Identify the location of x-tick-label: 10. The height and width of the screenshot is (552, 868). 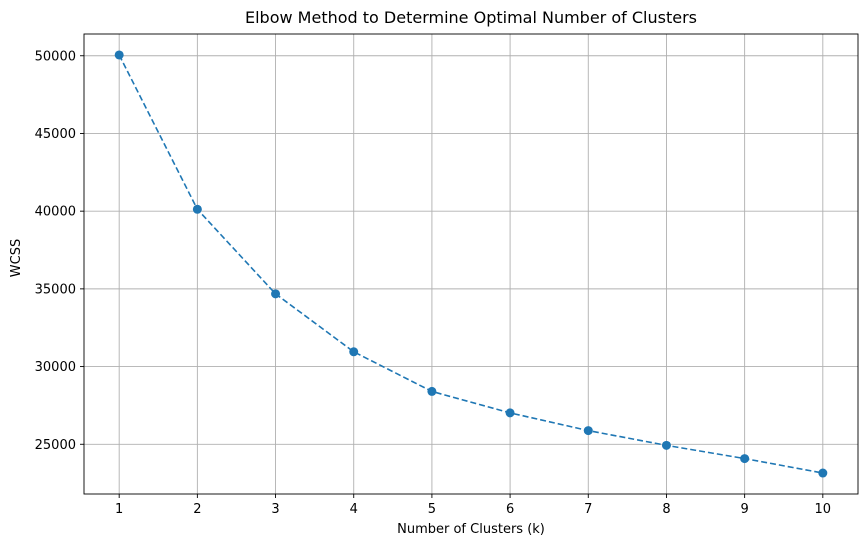
(823, 509).